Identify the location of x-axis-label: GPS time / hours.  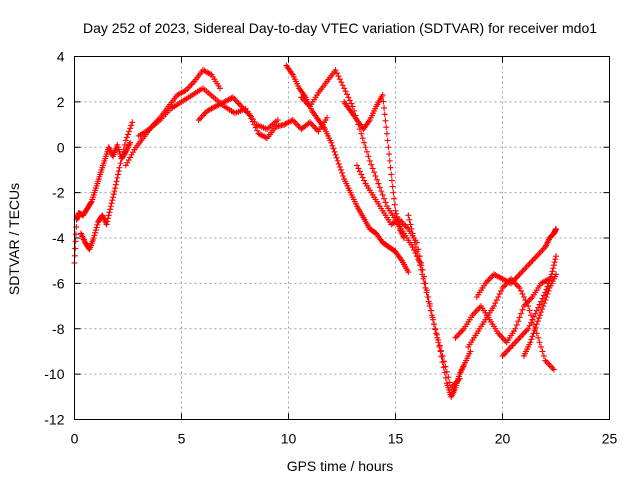
(340, 466).